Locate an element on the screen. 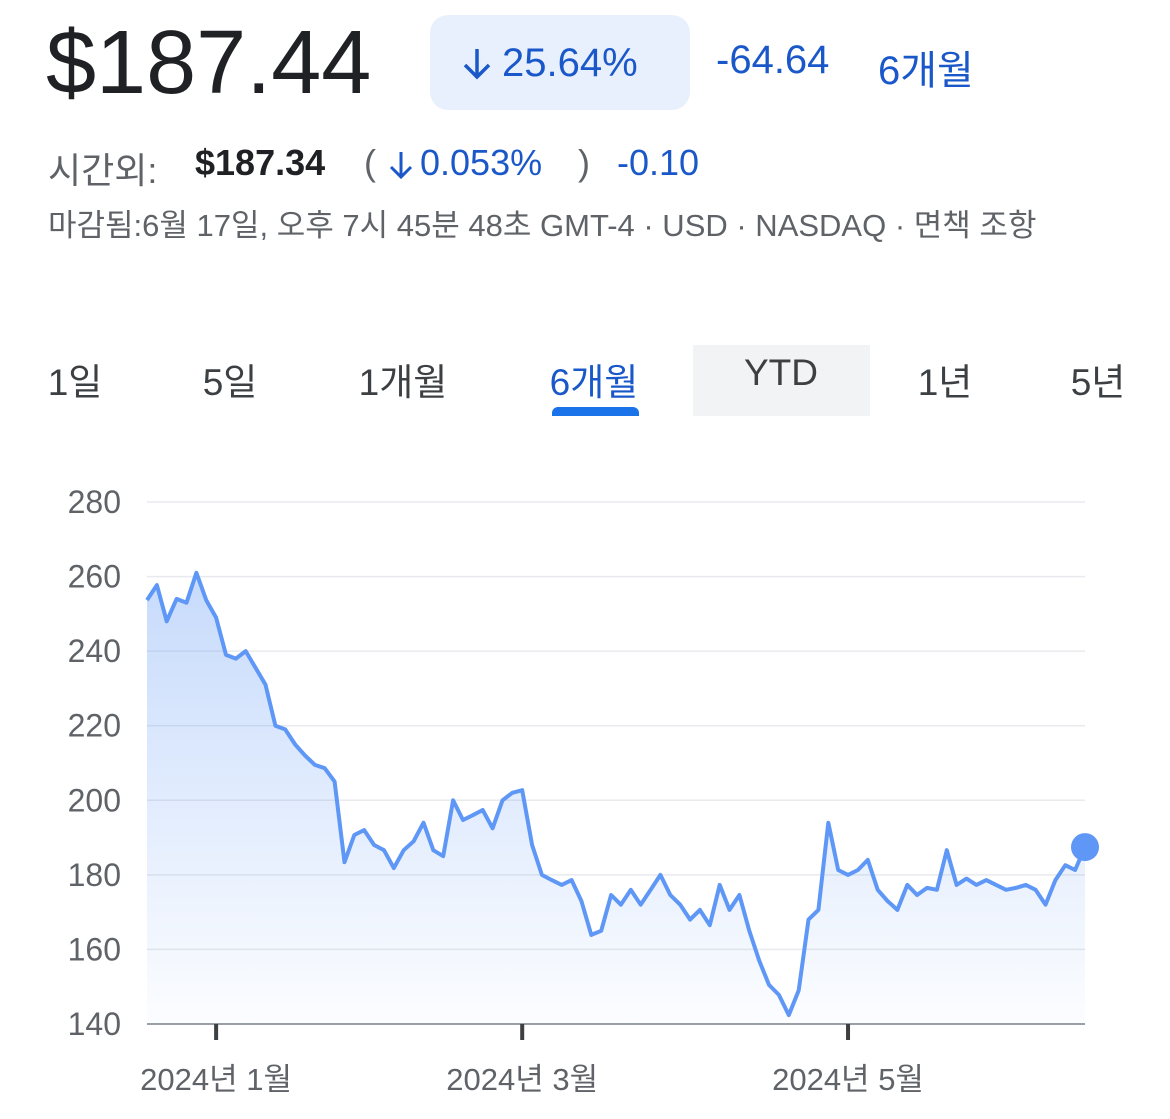 Image resolution: width=1170 pixels, height=1119 pixels. change-pct: 25.64% is located at coordinates (570, 63).